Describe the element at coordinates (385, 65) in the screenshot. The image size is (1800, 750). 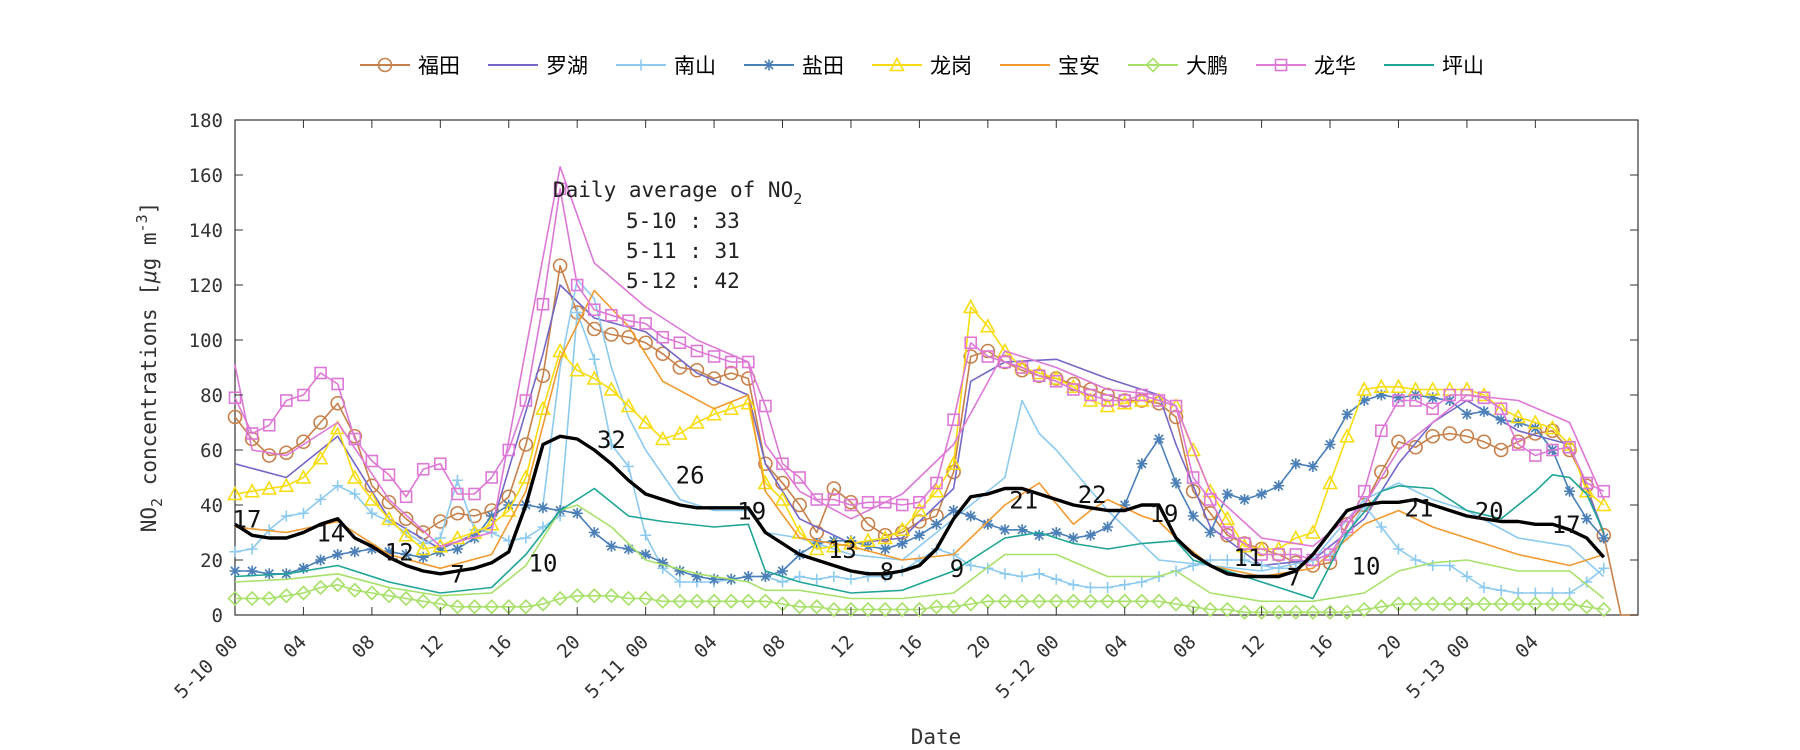
I see `legend-marker` at that location.